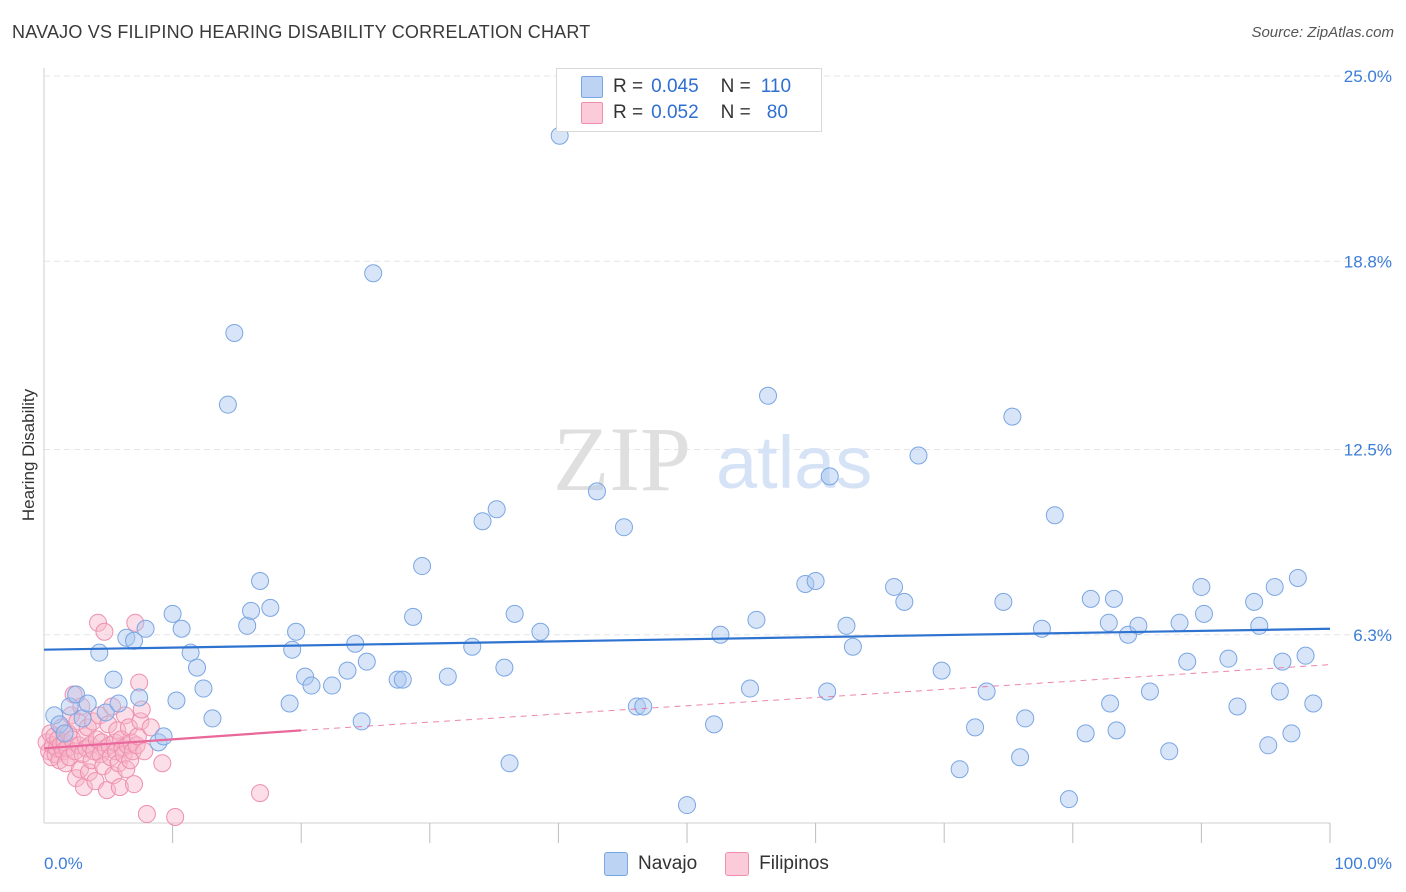  Describe the element at coordinates (28, 454) in the screenshot. I see `y-axis-title: Hearing Disability` at that location.